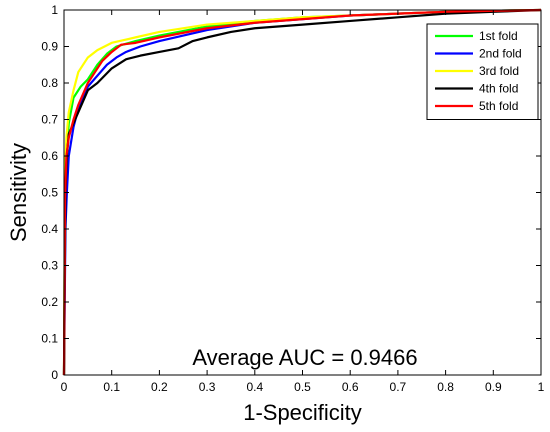 This screenshot has height=432, width=550. I want to click on y-tick-label: 0.6, so click(49, 156).